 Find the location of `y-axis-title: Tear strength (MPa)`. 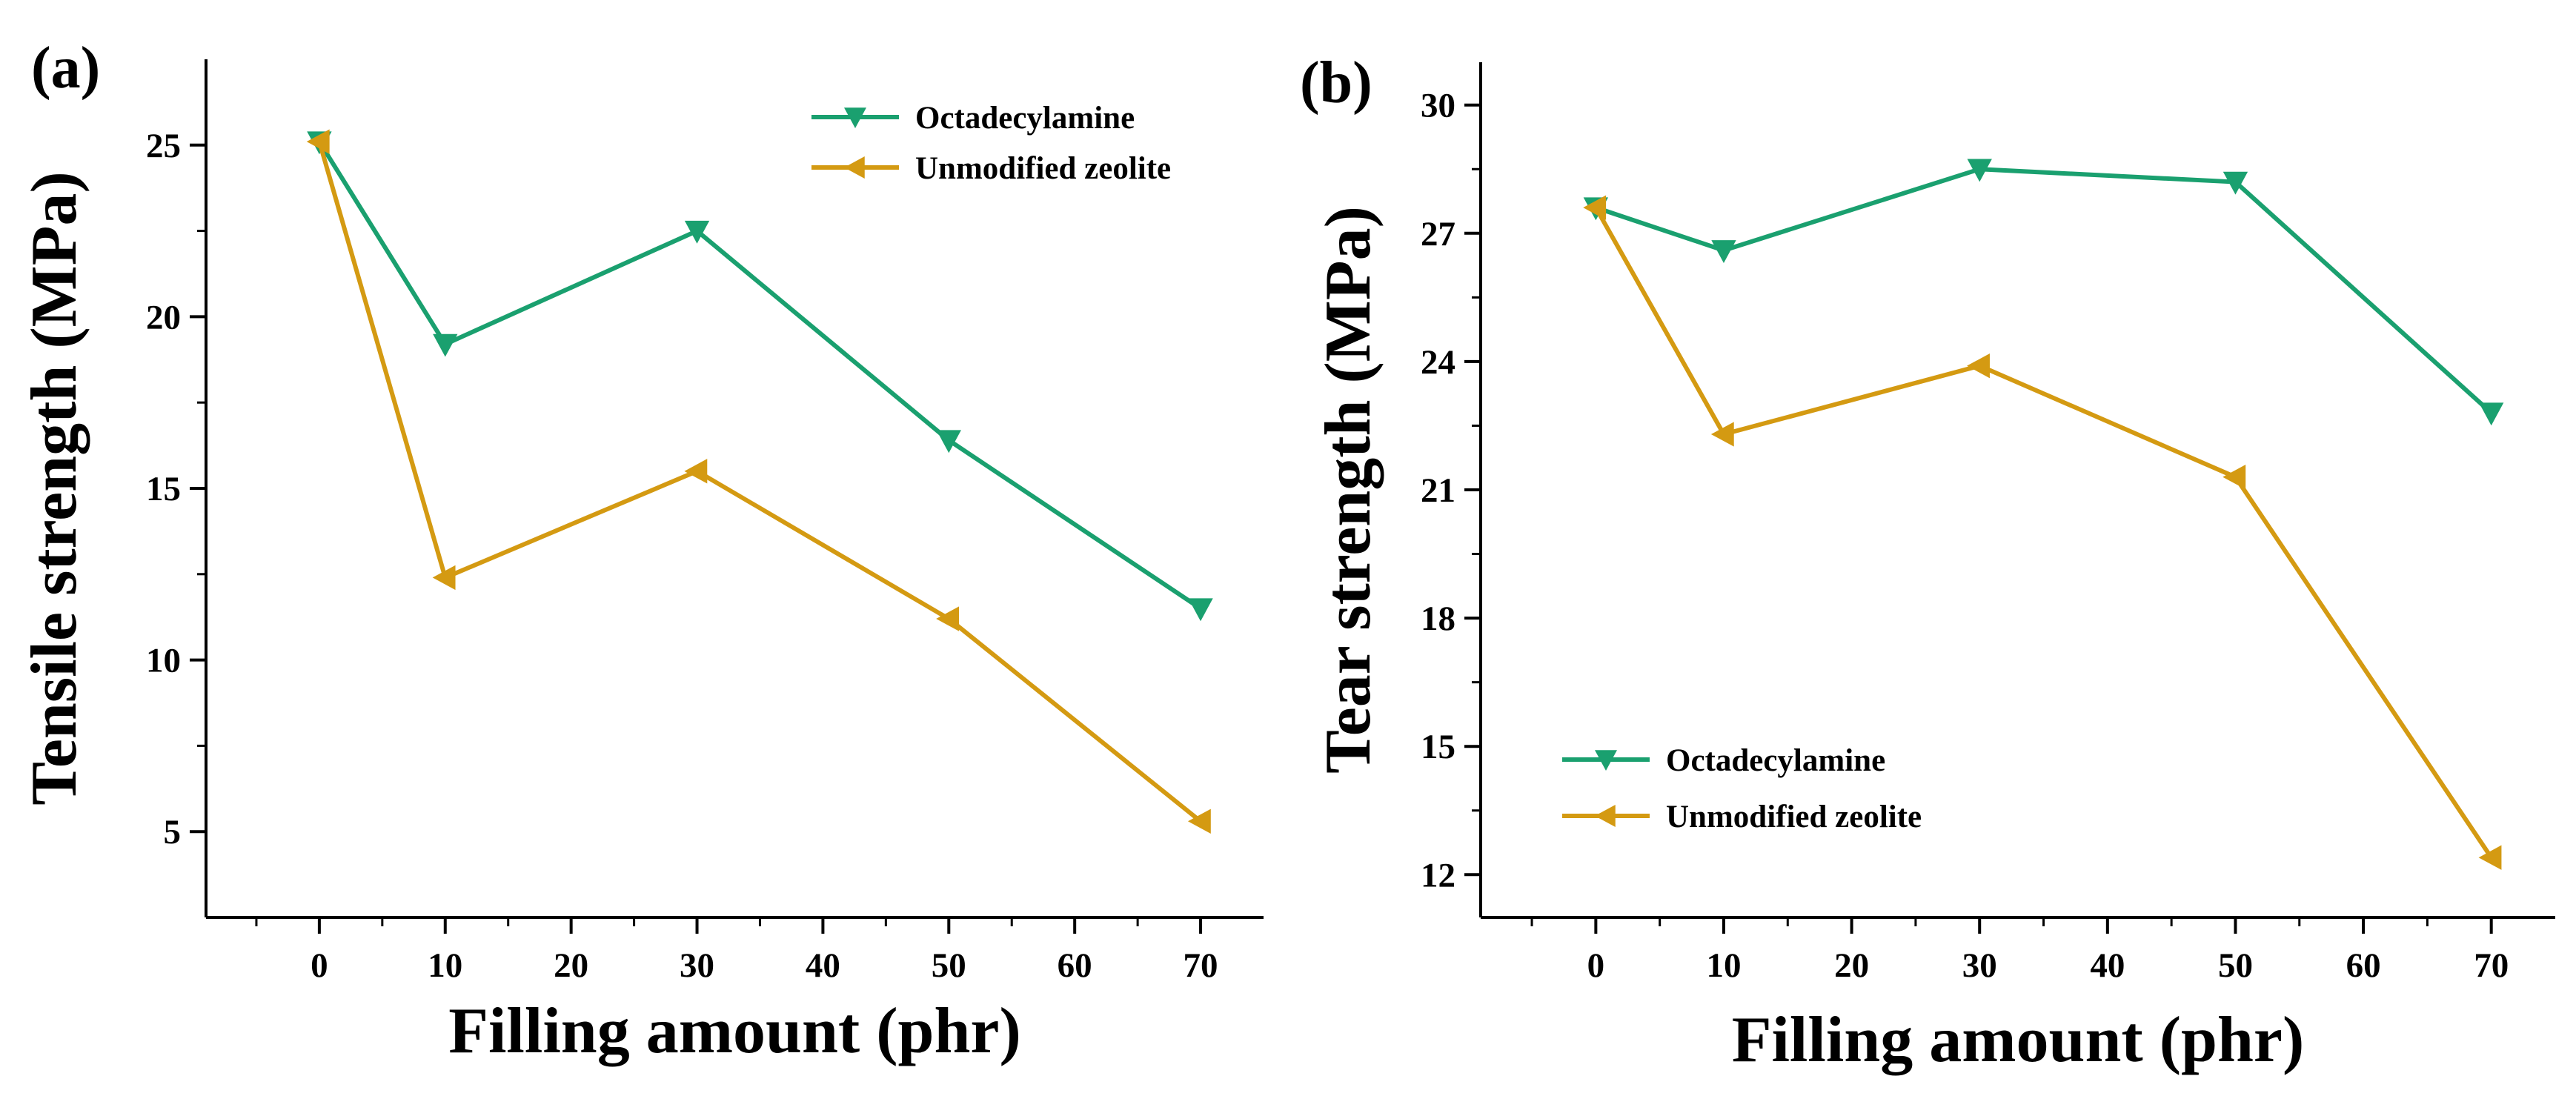

y-axis-title: Tear strength (MPa) is located at coordinates (1348, 490).